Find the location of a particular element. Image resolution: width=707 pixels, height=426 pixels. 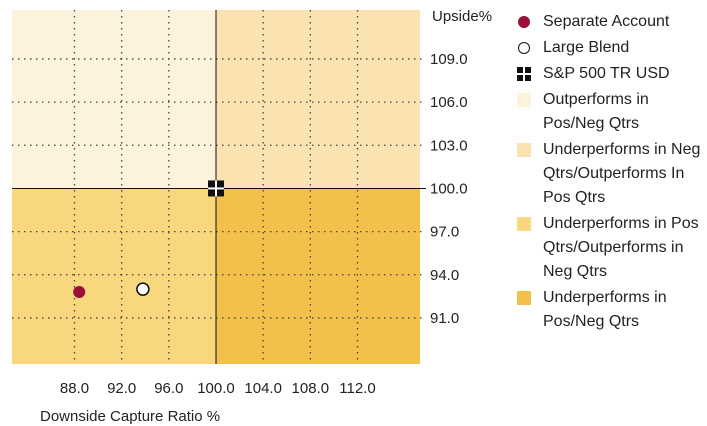

legend-item-benchmark: S&P 500 TR USD is located at coordinates (610, 74).